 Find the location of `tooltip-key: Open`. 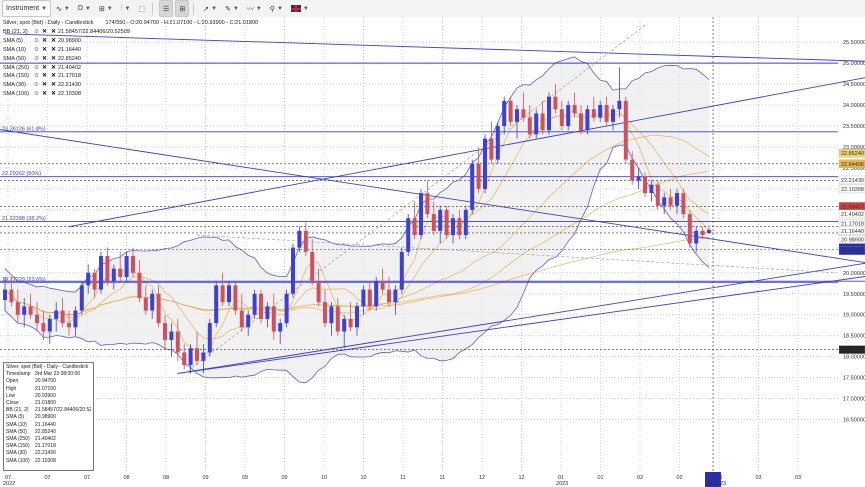

tooltip-key: Open is located at coordinates (12, 381).